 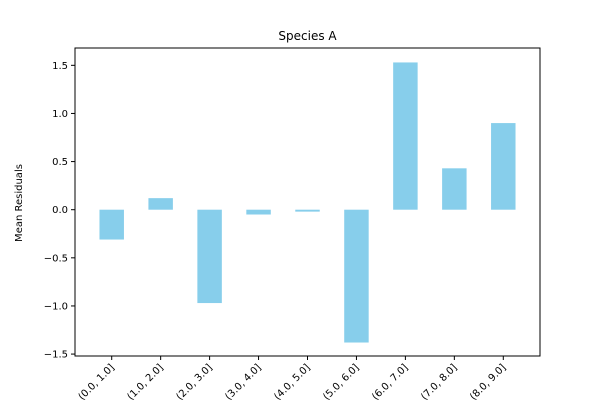 I want to click on y-tick-label: 0.0, so click(x=60, y=210).